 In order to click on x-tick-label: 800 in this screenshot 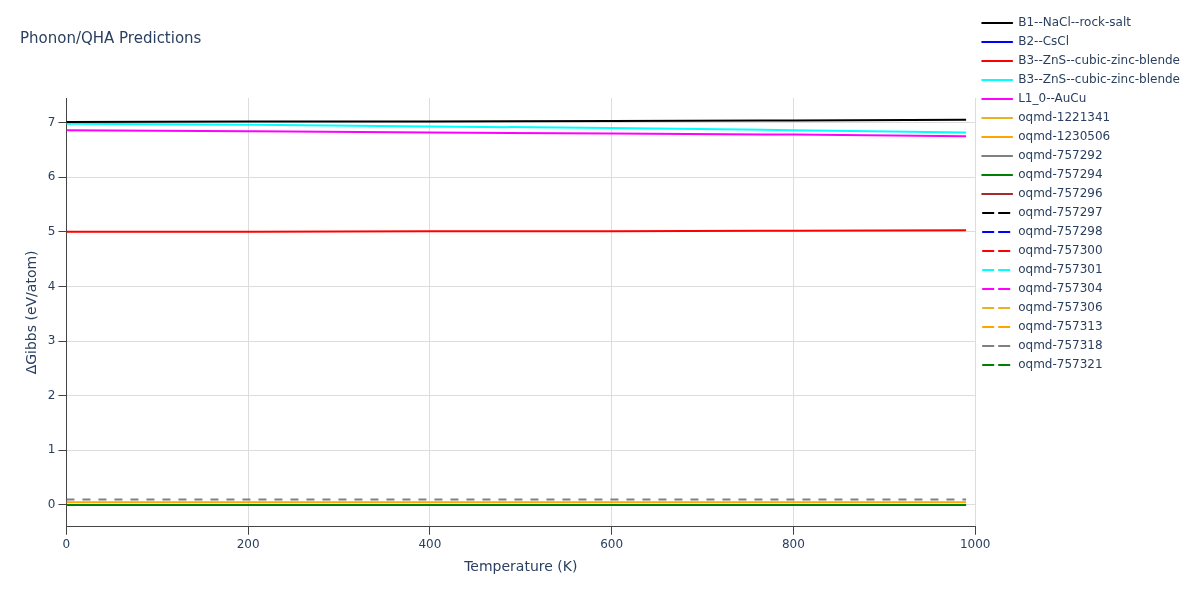, I will do `click(793, 544)`.